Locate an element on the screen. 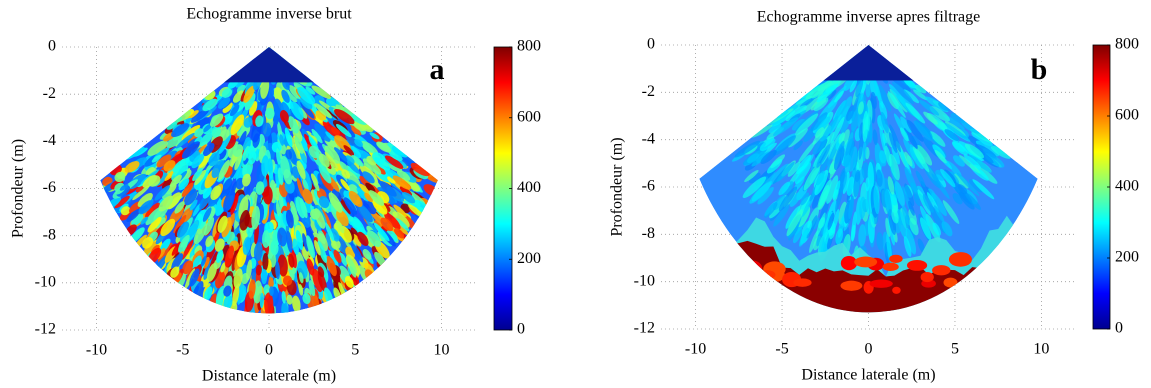  y-tick-label: -4 is located at coordinates (648, 138).